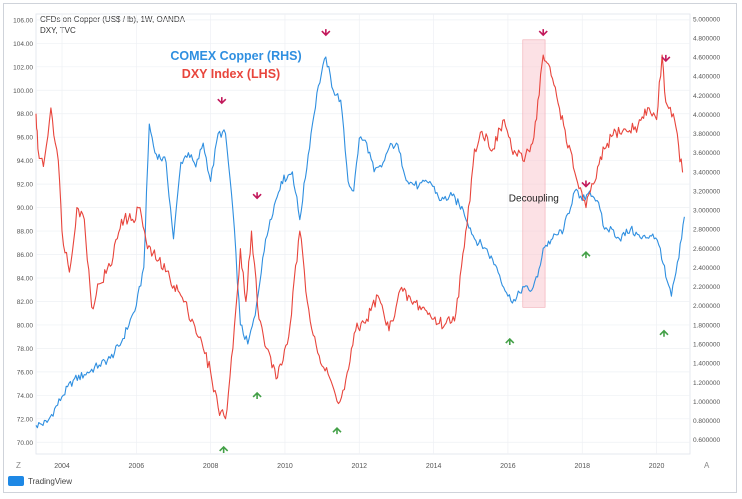 The image size is (742, 499). Describe the element at coordinates (508, 466) in the screenshot. I see `x-tick-label: 2016` at that location.